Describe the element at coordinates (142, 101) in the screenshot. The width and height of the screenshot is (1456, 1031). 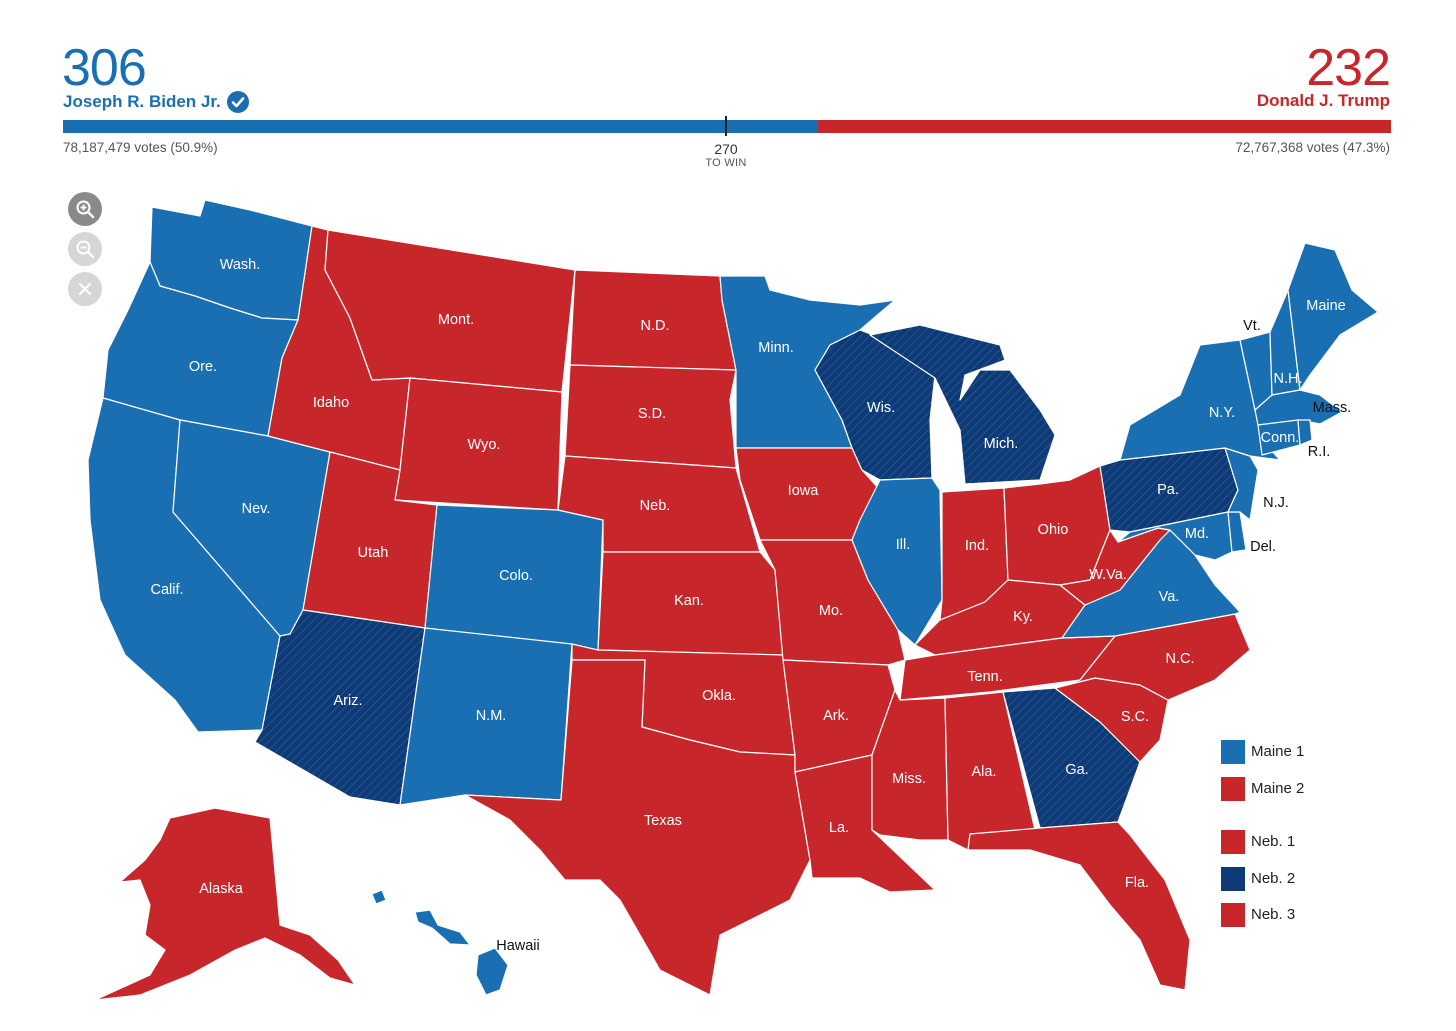
I see `biden-name-label: Joseph R. Biden Jr.` at that location.